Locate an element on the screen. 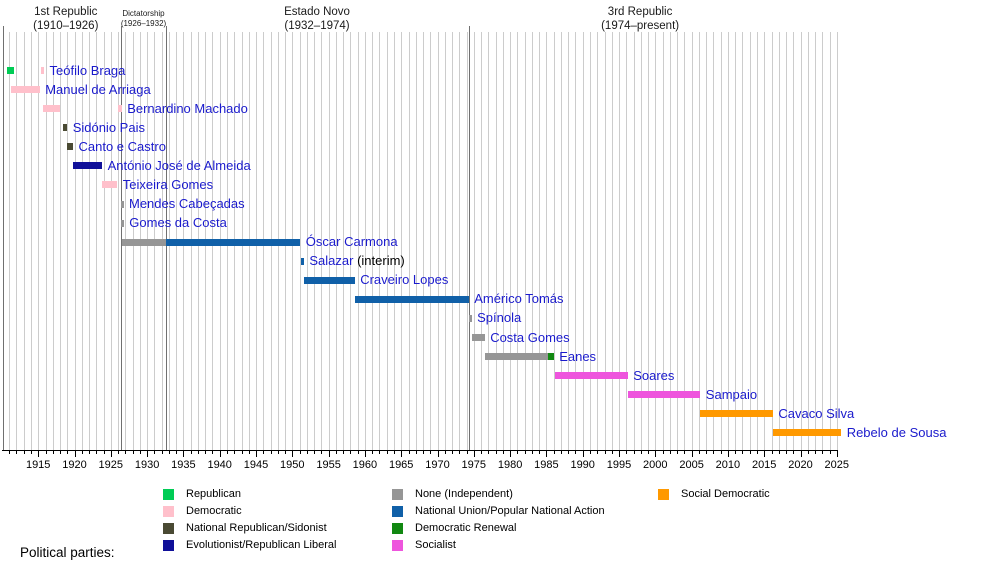 The image size is (1000, 570). president-name-link: Cavaco Silva is located at coordinates (816, 414).